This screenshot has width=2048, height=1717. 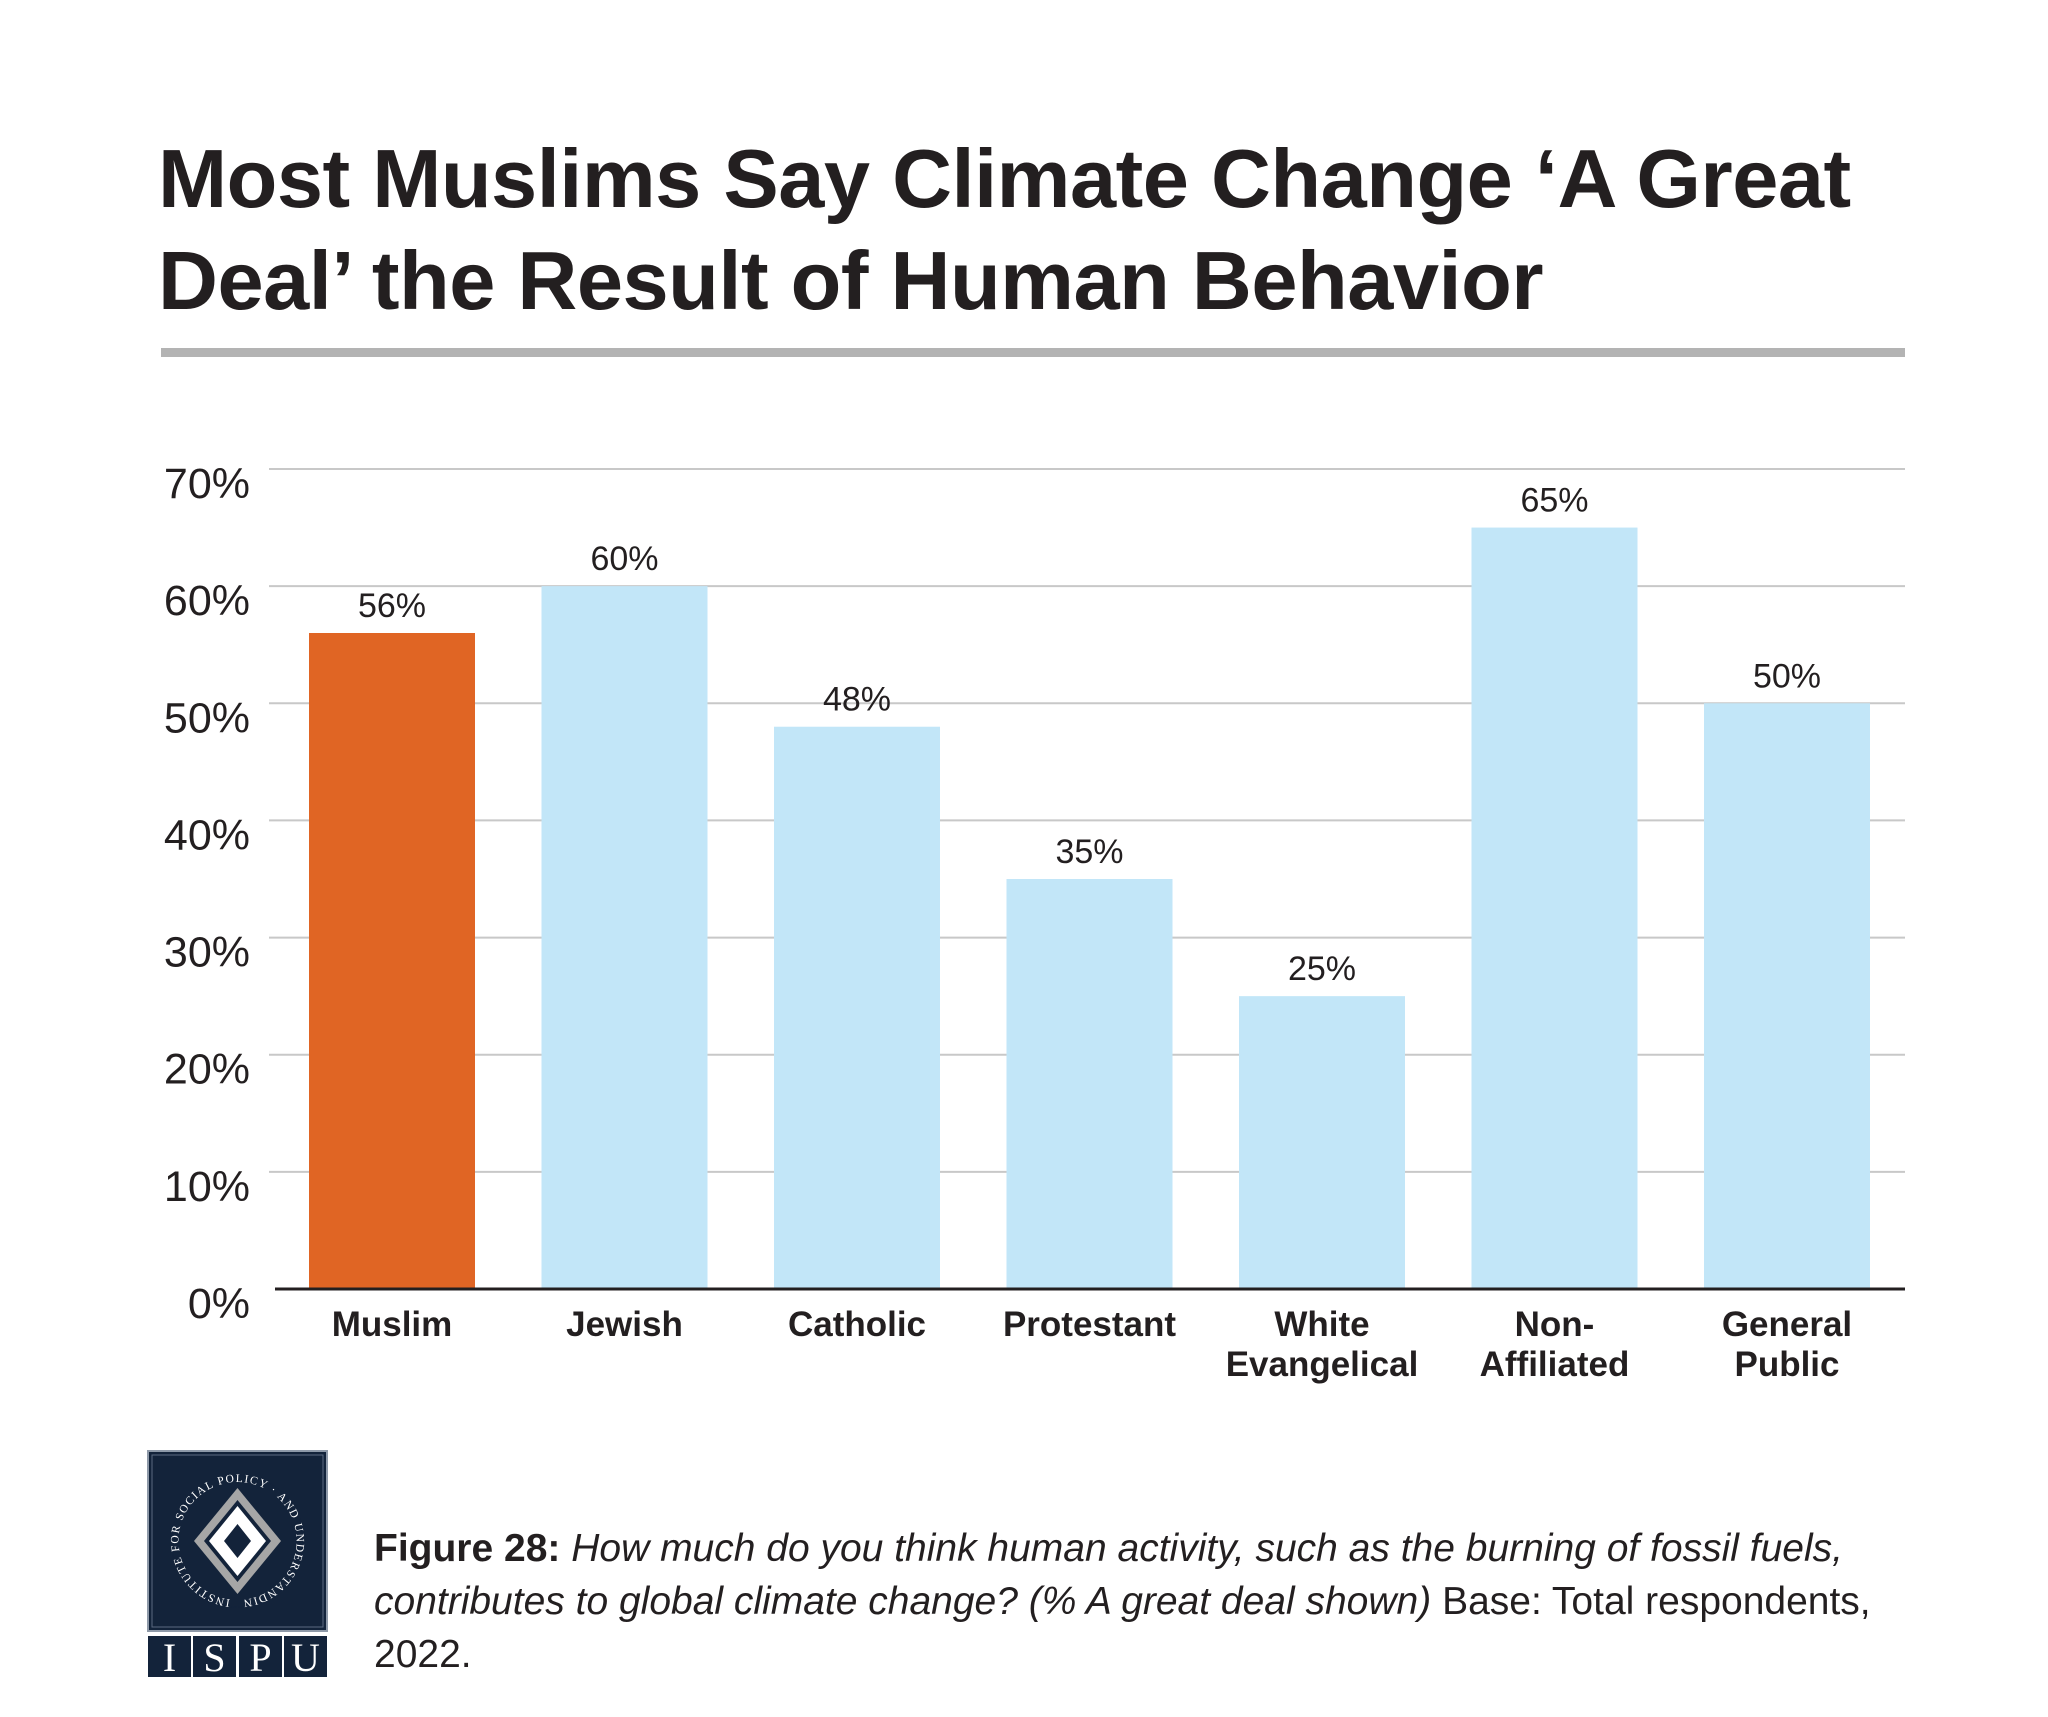 I want to click on svg-text: P, so click(x=260, y=1656).